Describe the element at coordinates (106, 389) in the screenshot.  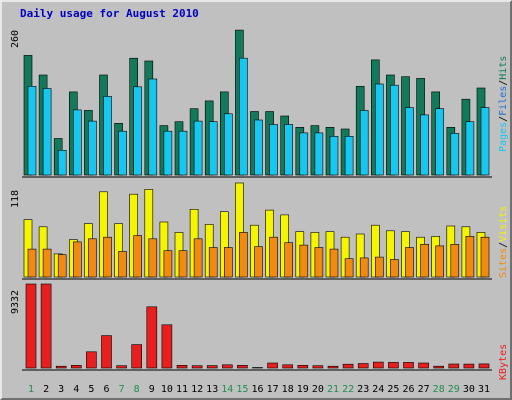
I see `x-tick-label-day-6: 6` at that location.